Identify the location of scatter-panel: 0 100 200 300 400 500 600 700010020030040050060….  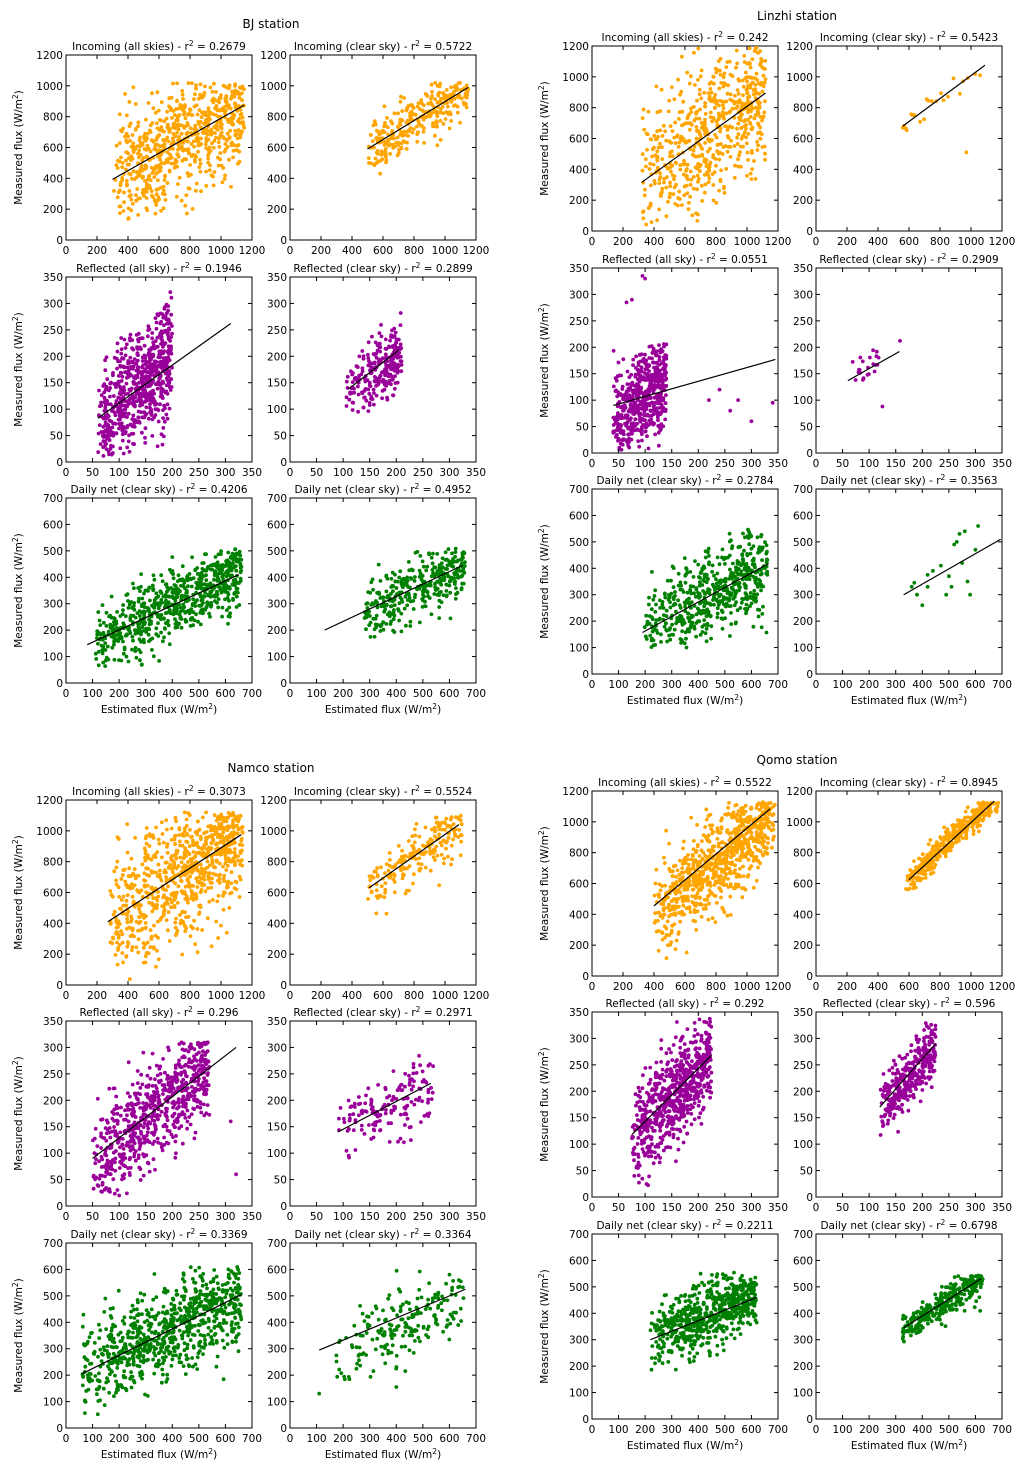
(136, 599).